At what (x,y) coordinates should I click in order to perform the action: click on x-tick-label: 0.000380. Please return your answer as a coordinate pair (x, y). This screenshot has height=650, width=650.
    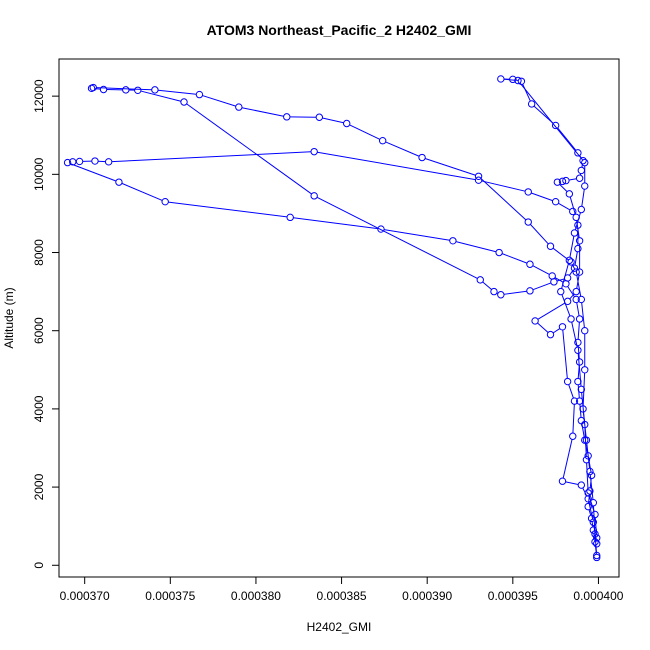
    Looking at the image, I should click on (256, 596).